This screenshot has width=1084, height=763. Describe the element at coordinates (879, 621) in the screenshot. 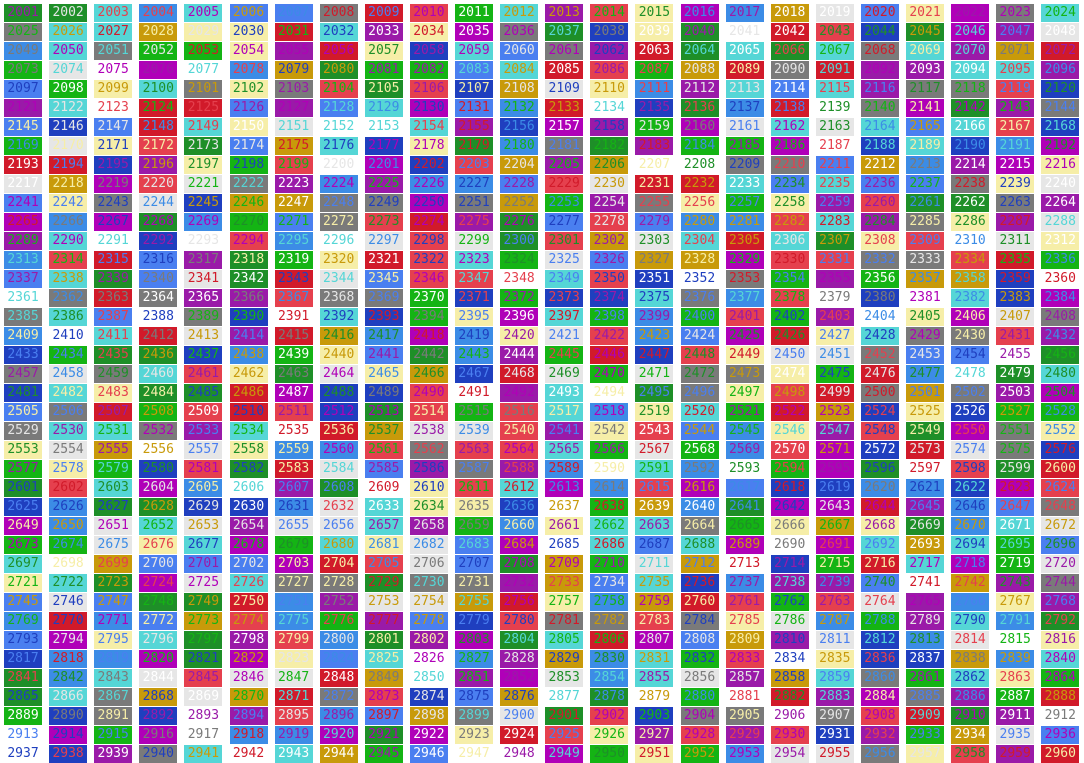

I see `number-cell: 2788` at that location.